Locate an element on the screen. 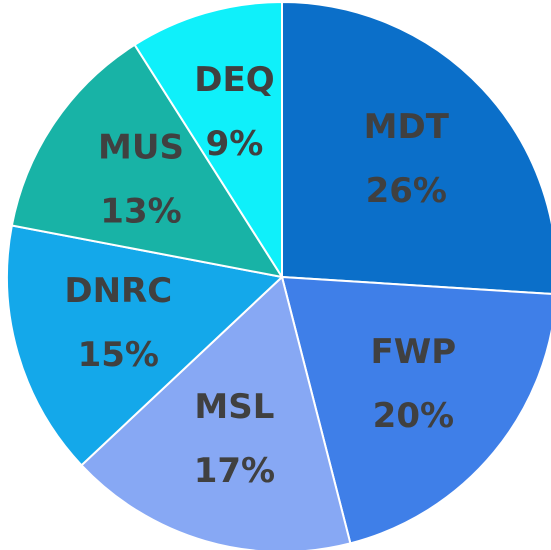 The width and height of the screenshot is (551, 550). value-label: 9% is located at coordinates (235, 144).